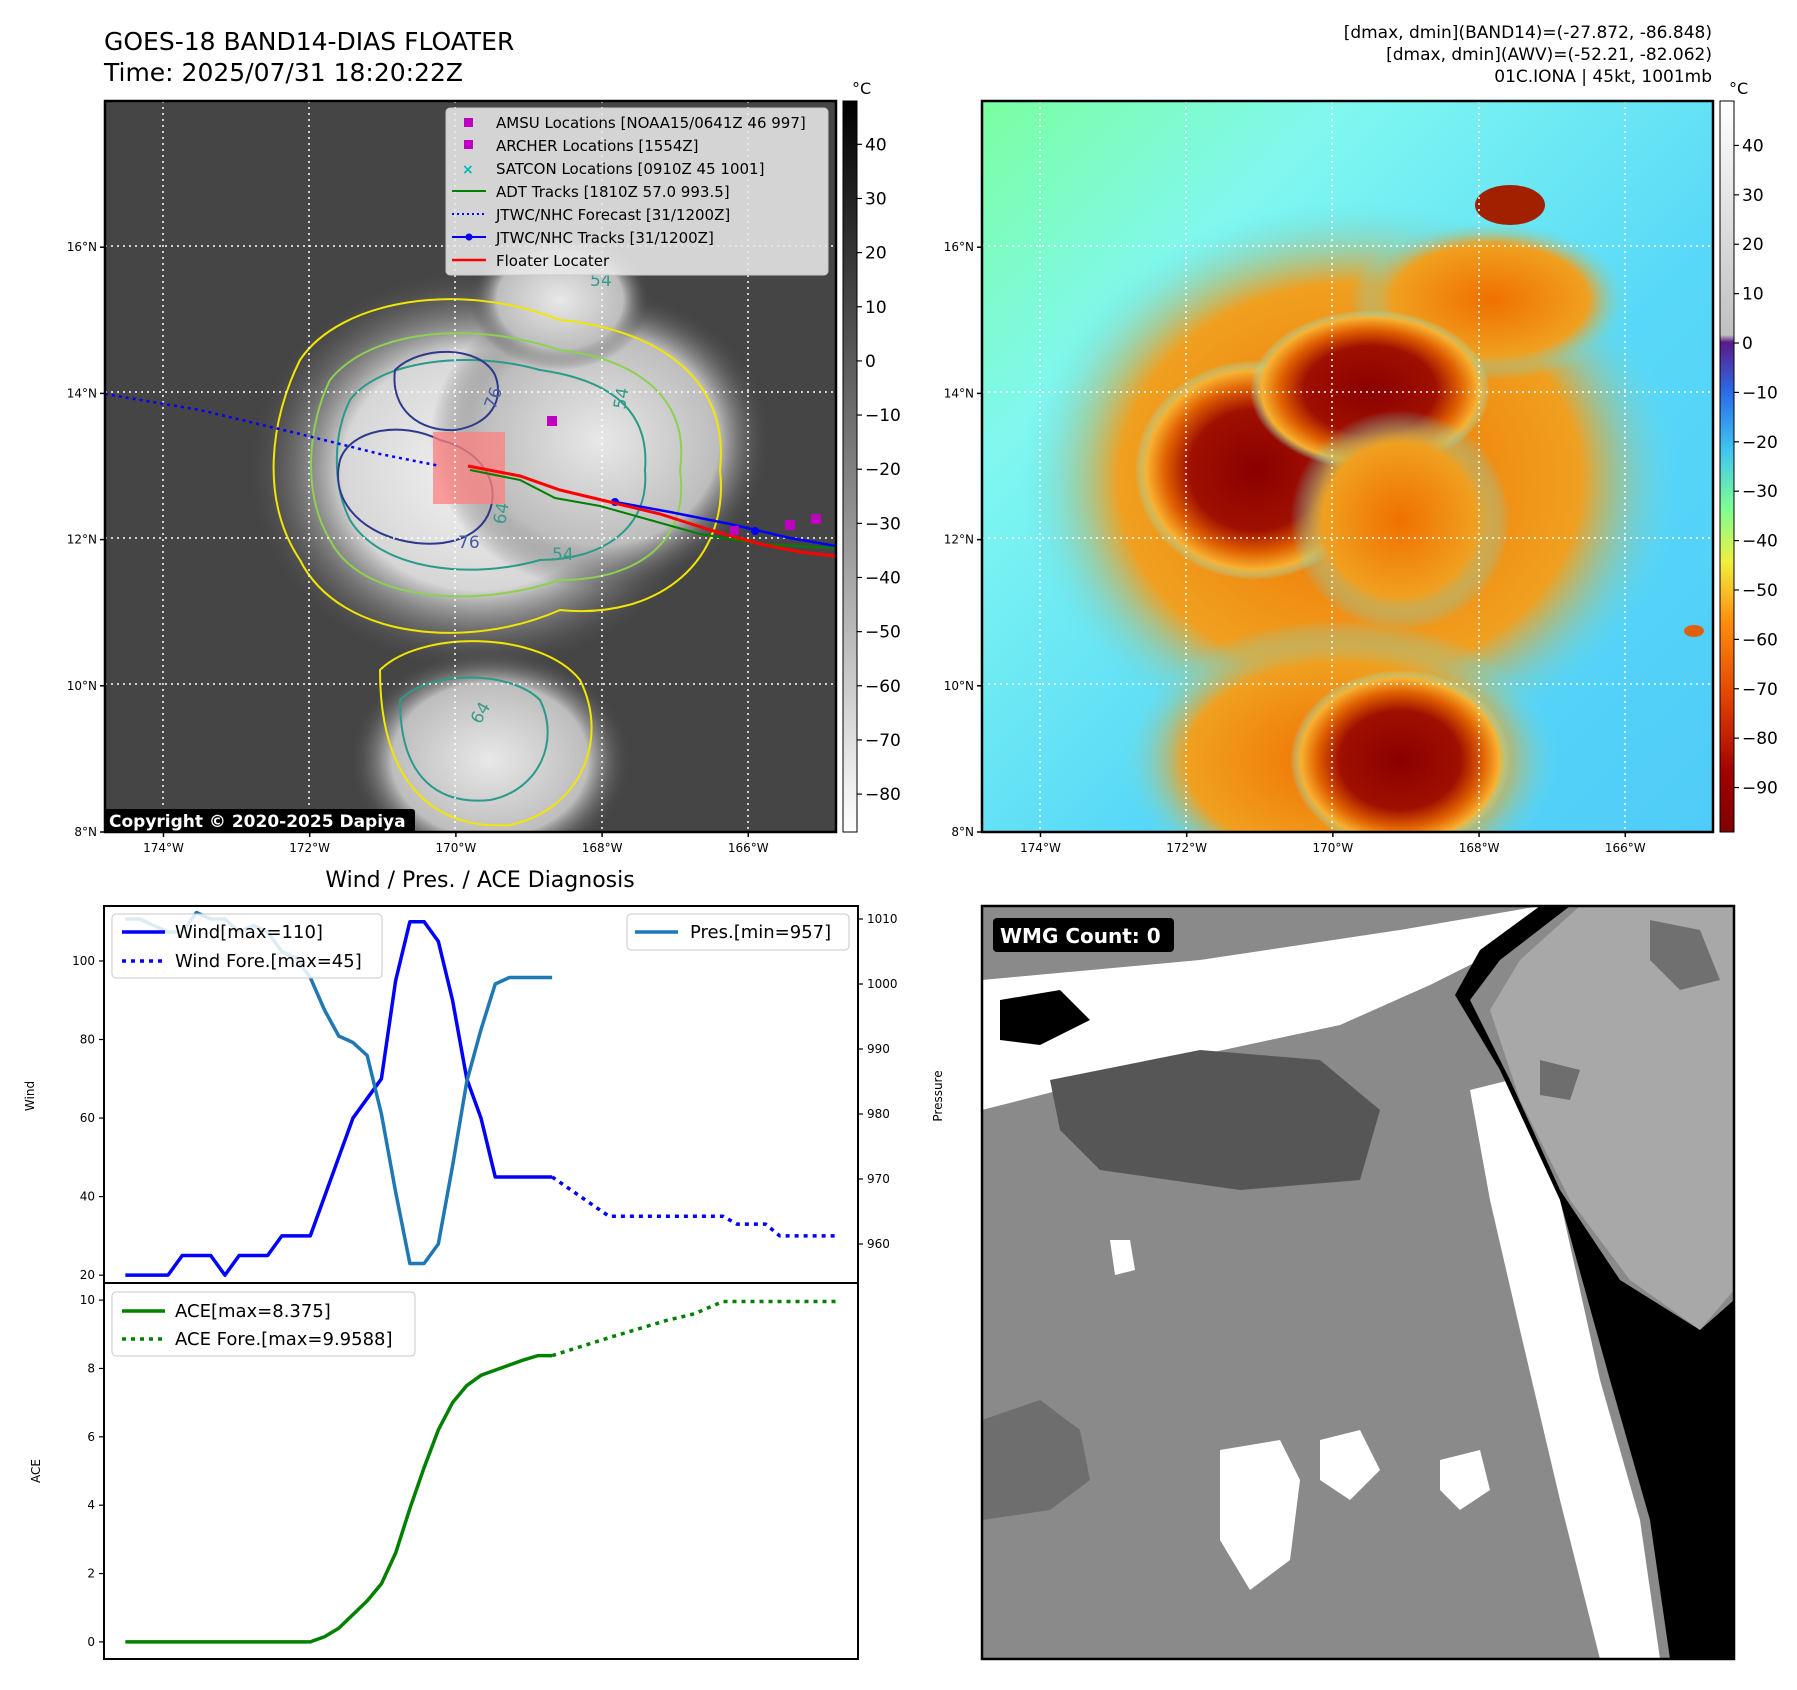 This screenshot has height=1690, width=1797. Describe the element at coordinates (1528, 33) in the screenshot. I see `stats-band14: [dmax, dmin](BAND14)=(-27.872, -86.848)` at that location.